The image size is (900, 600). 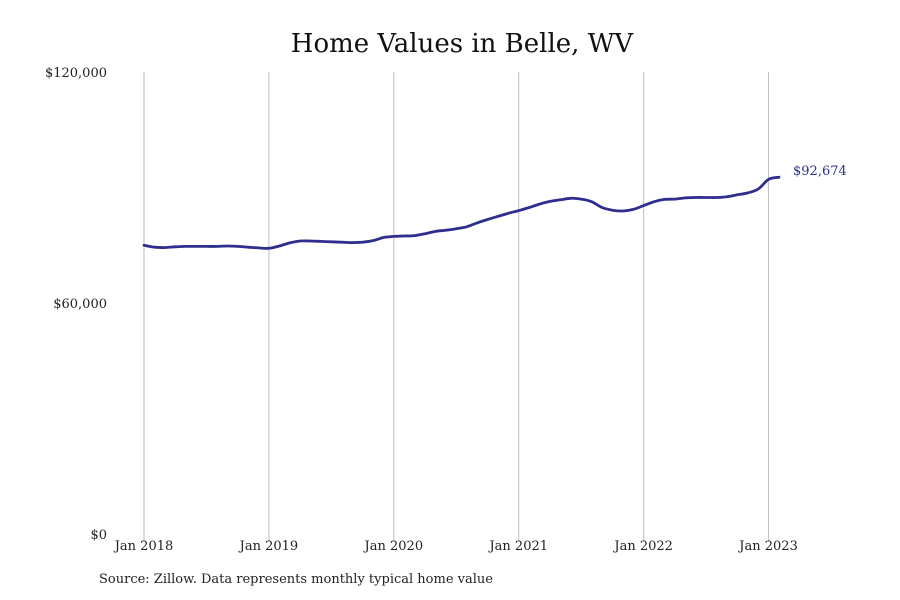 I want to click on end-value-label: $92,674, so click(x=820, y=171).